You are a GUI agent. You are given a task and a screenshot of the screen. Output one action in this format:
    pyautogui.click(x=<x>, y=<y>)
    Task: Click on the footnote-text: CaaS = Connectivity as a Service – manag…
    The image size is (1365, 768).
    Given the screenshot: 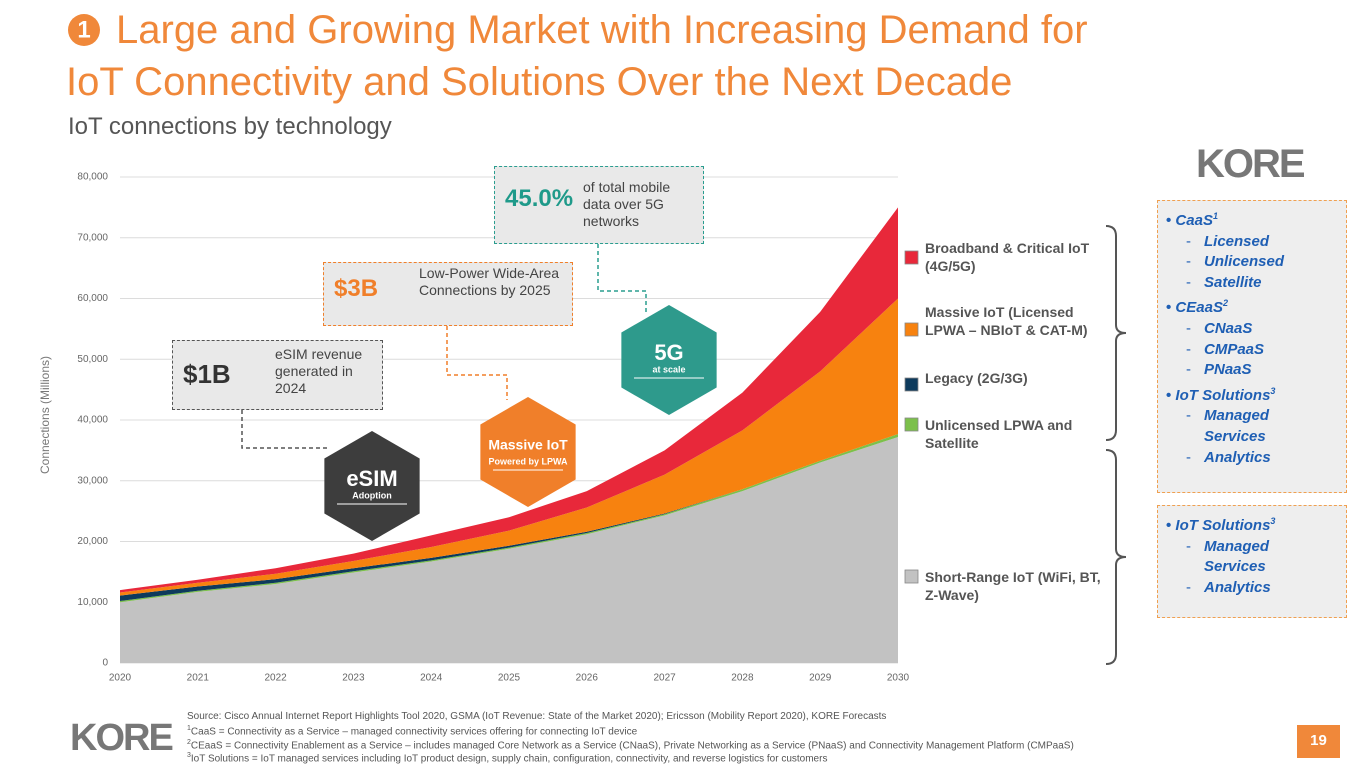 What is the action you would take?
    pyautogui.click(x=414, y=732)
    